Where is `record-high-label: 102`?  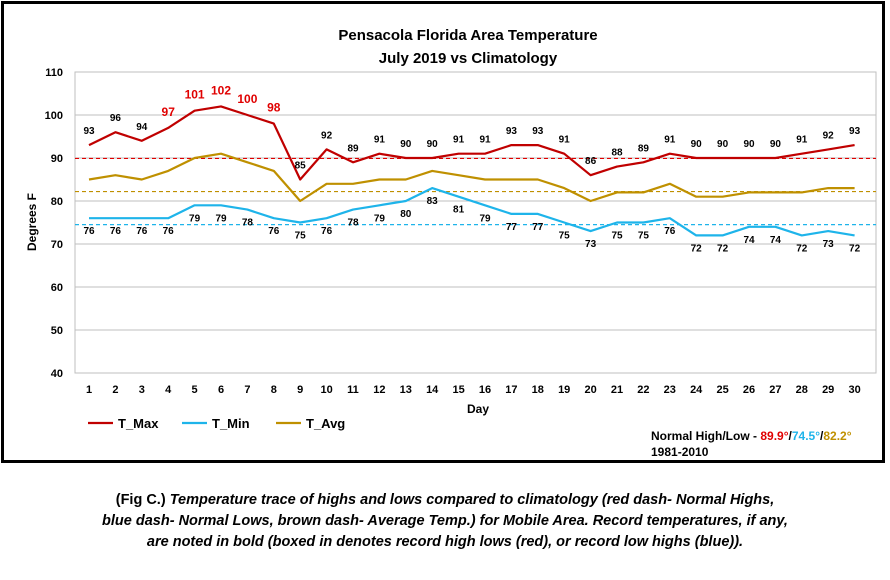
record-high-label: 102 is located at coordinates (221, 90).